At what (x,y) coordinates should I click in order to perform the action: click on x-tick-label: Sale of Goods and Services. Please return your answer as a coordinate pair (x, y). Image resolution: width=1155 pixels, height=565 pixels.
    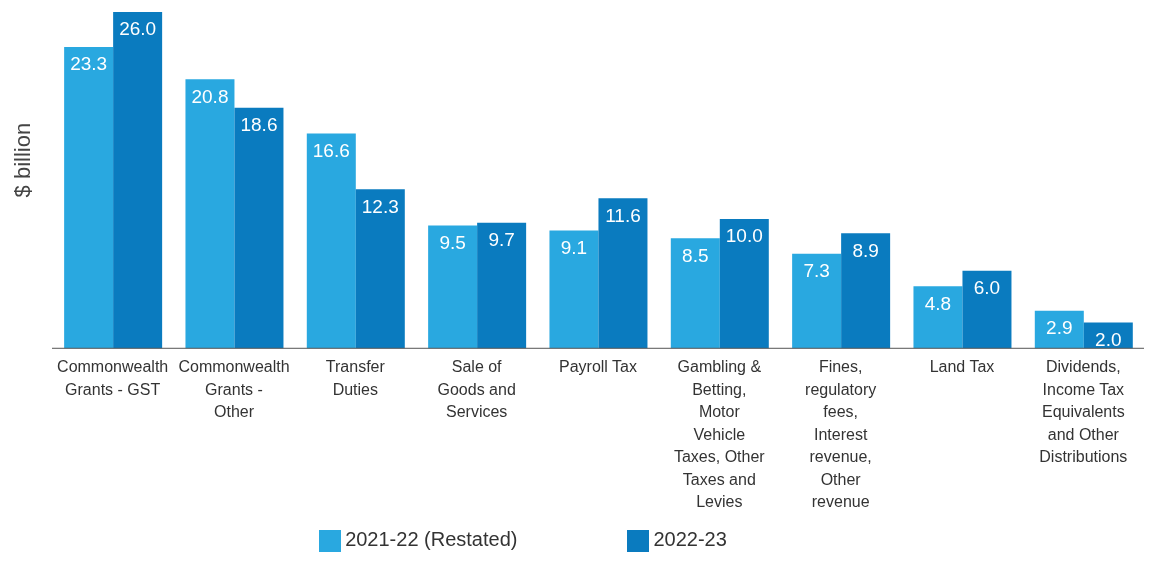
    Looking at the image, I should click on (476, 389).